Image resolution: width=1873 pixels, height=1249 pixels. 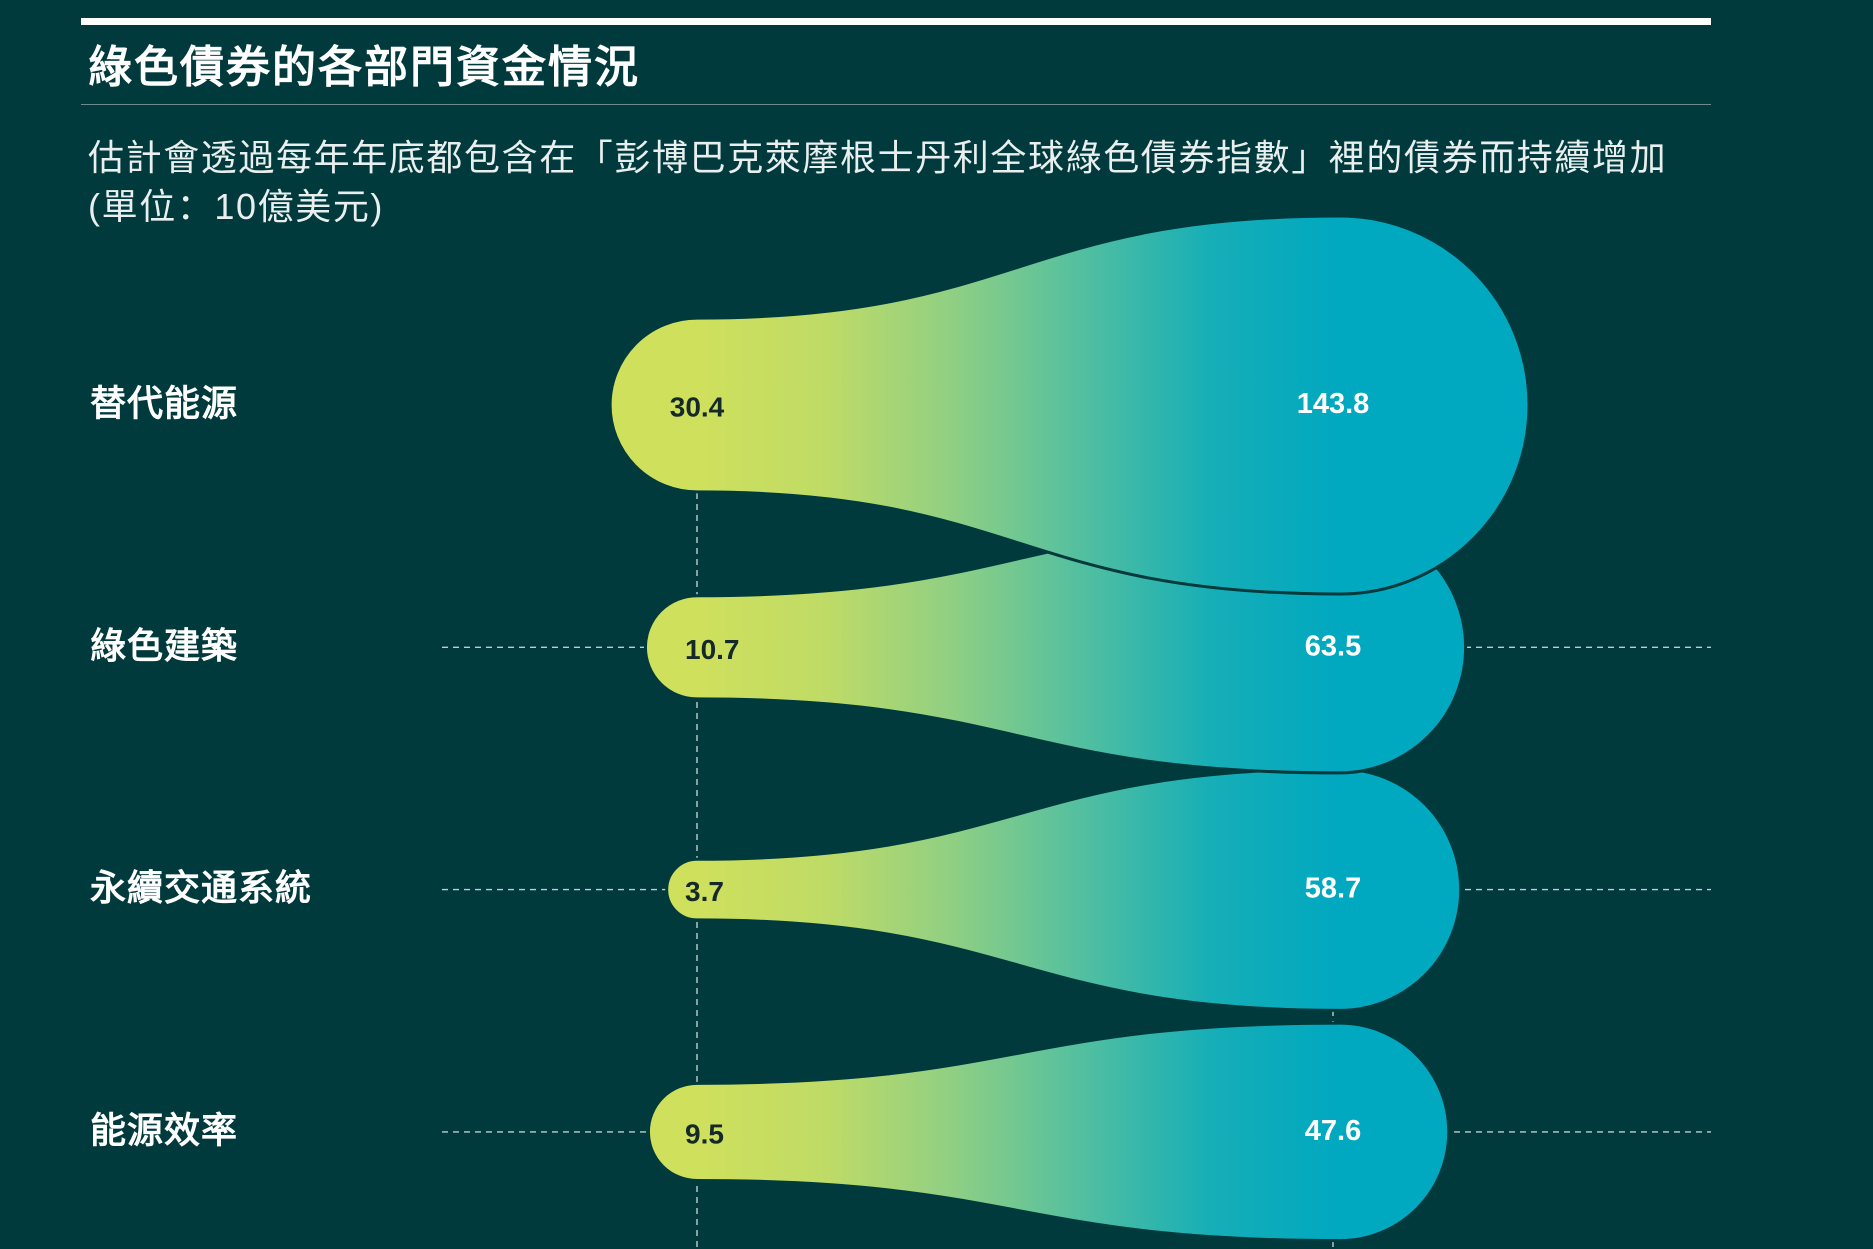 I want to click on category-label: 綠色建築, so click(x=164, y=645).